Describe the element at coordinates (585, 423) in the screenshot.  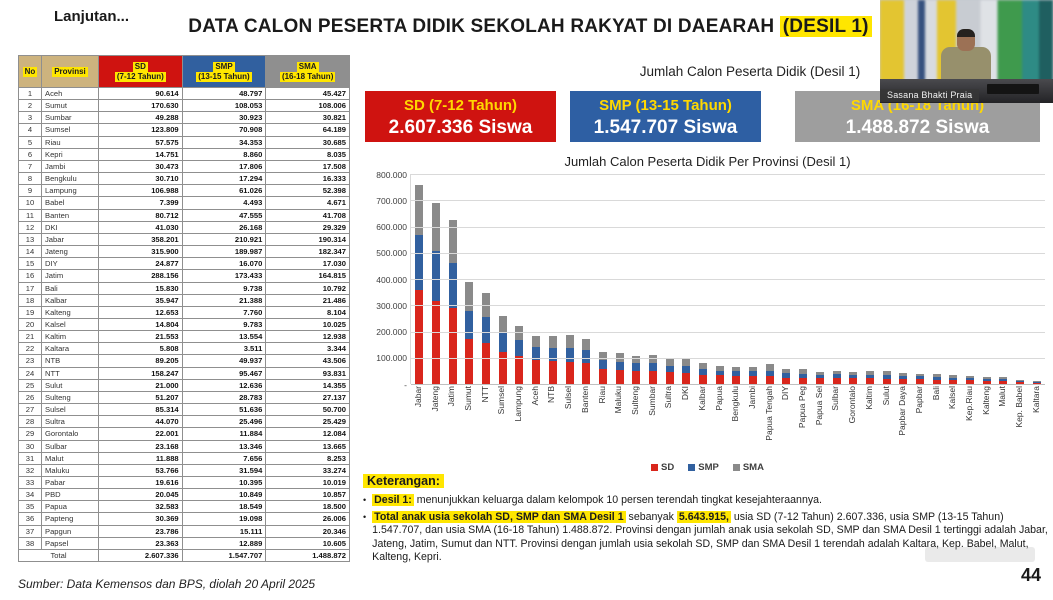
I see `x-axis-label-cell: Banten` at that location.